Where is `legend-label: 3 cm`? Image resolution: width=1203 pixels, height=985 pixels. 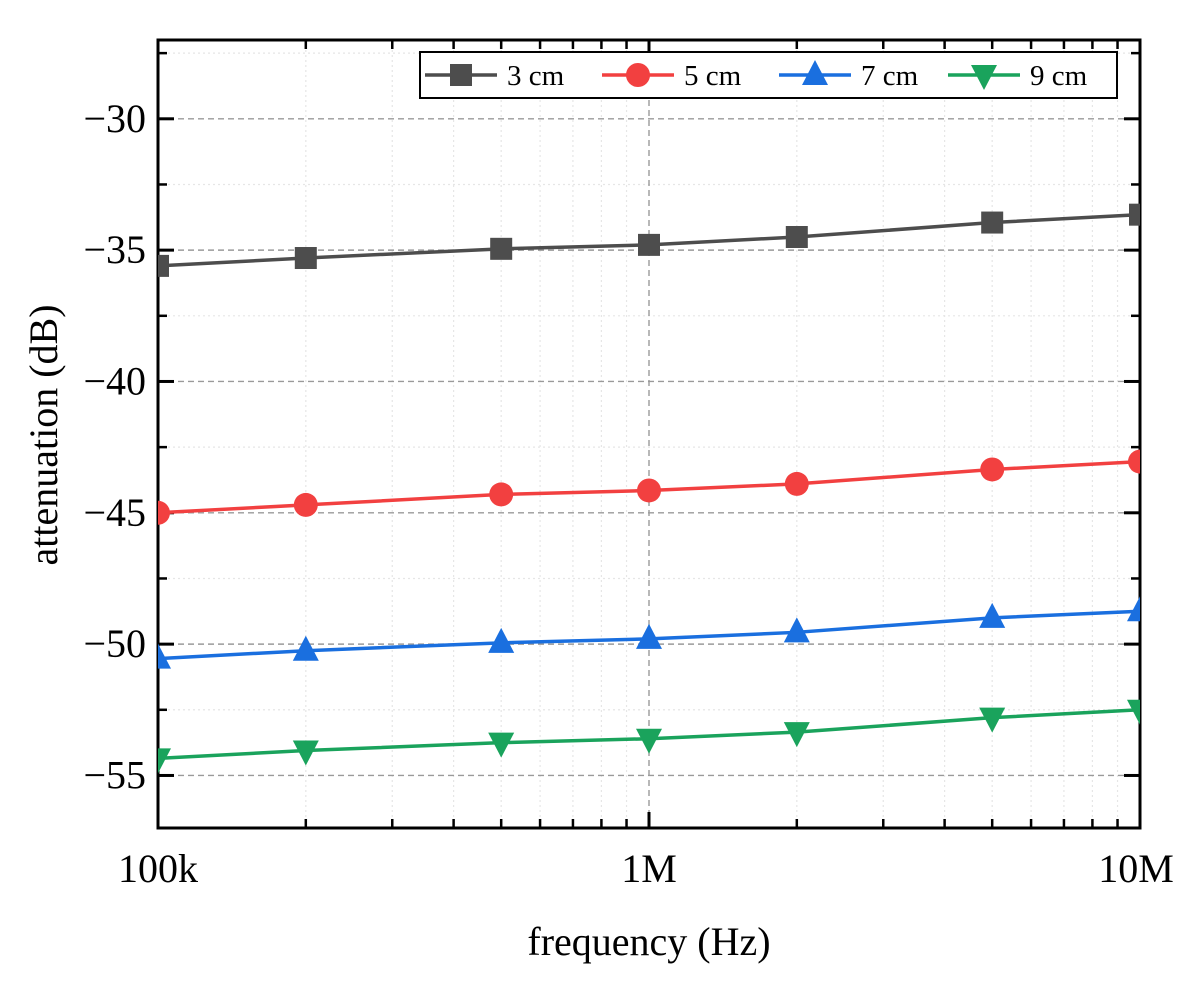
legend-label: 3 cm is located at coordinates (536, 76).